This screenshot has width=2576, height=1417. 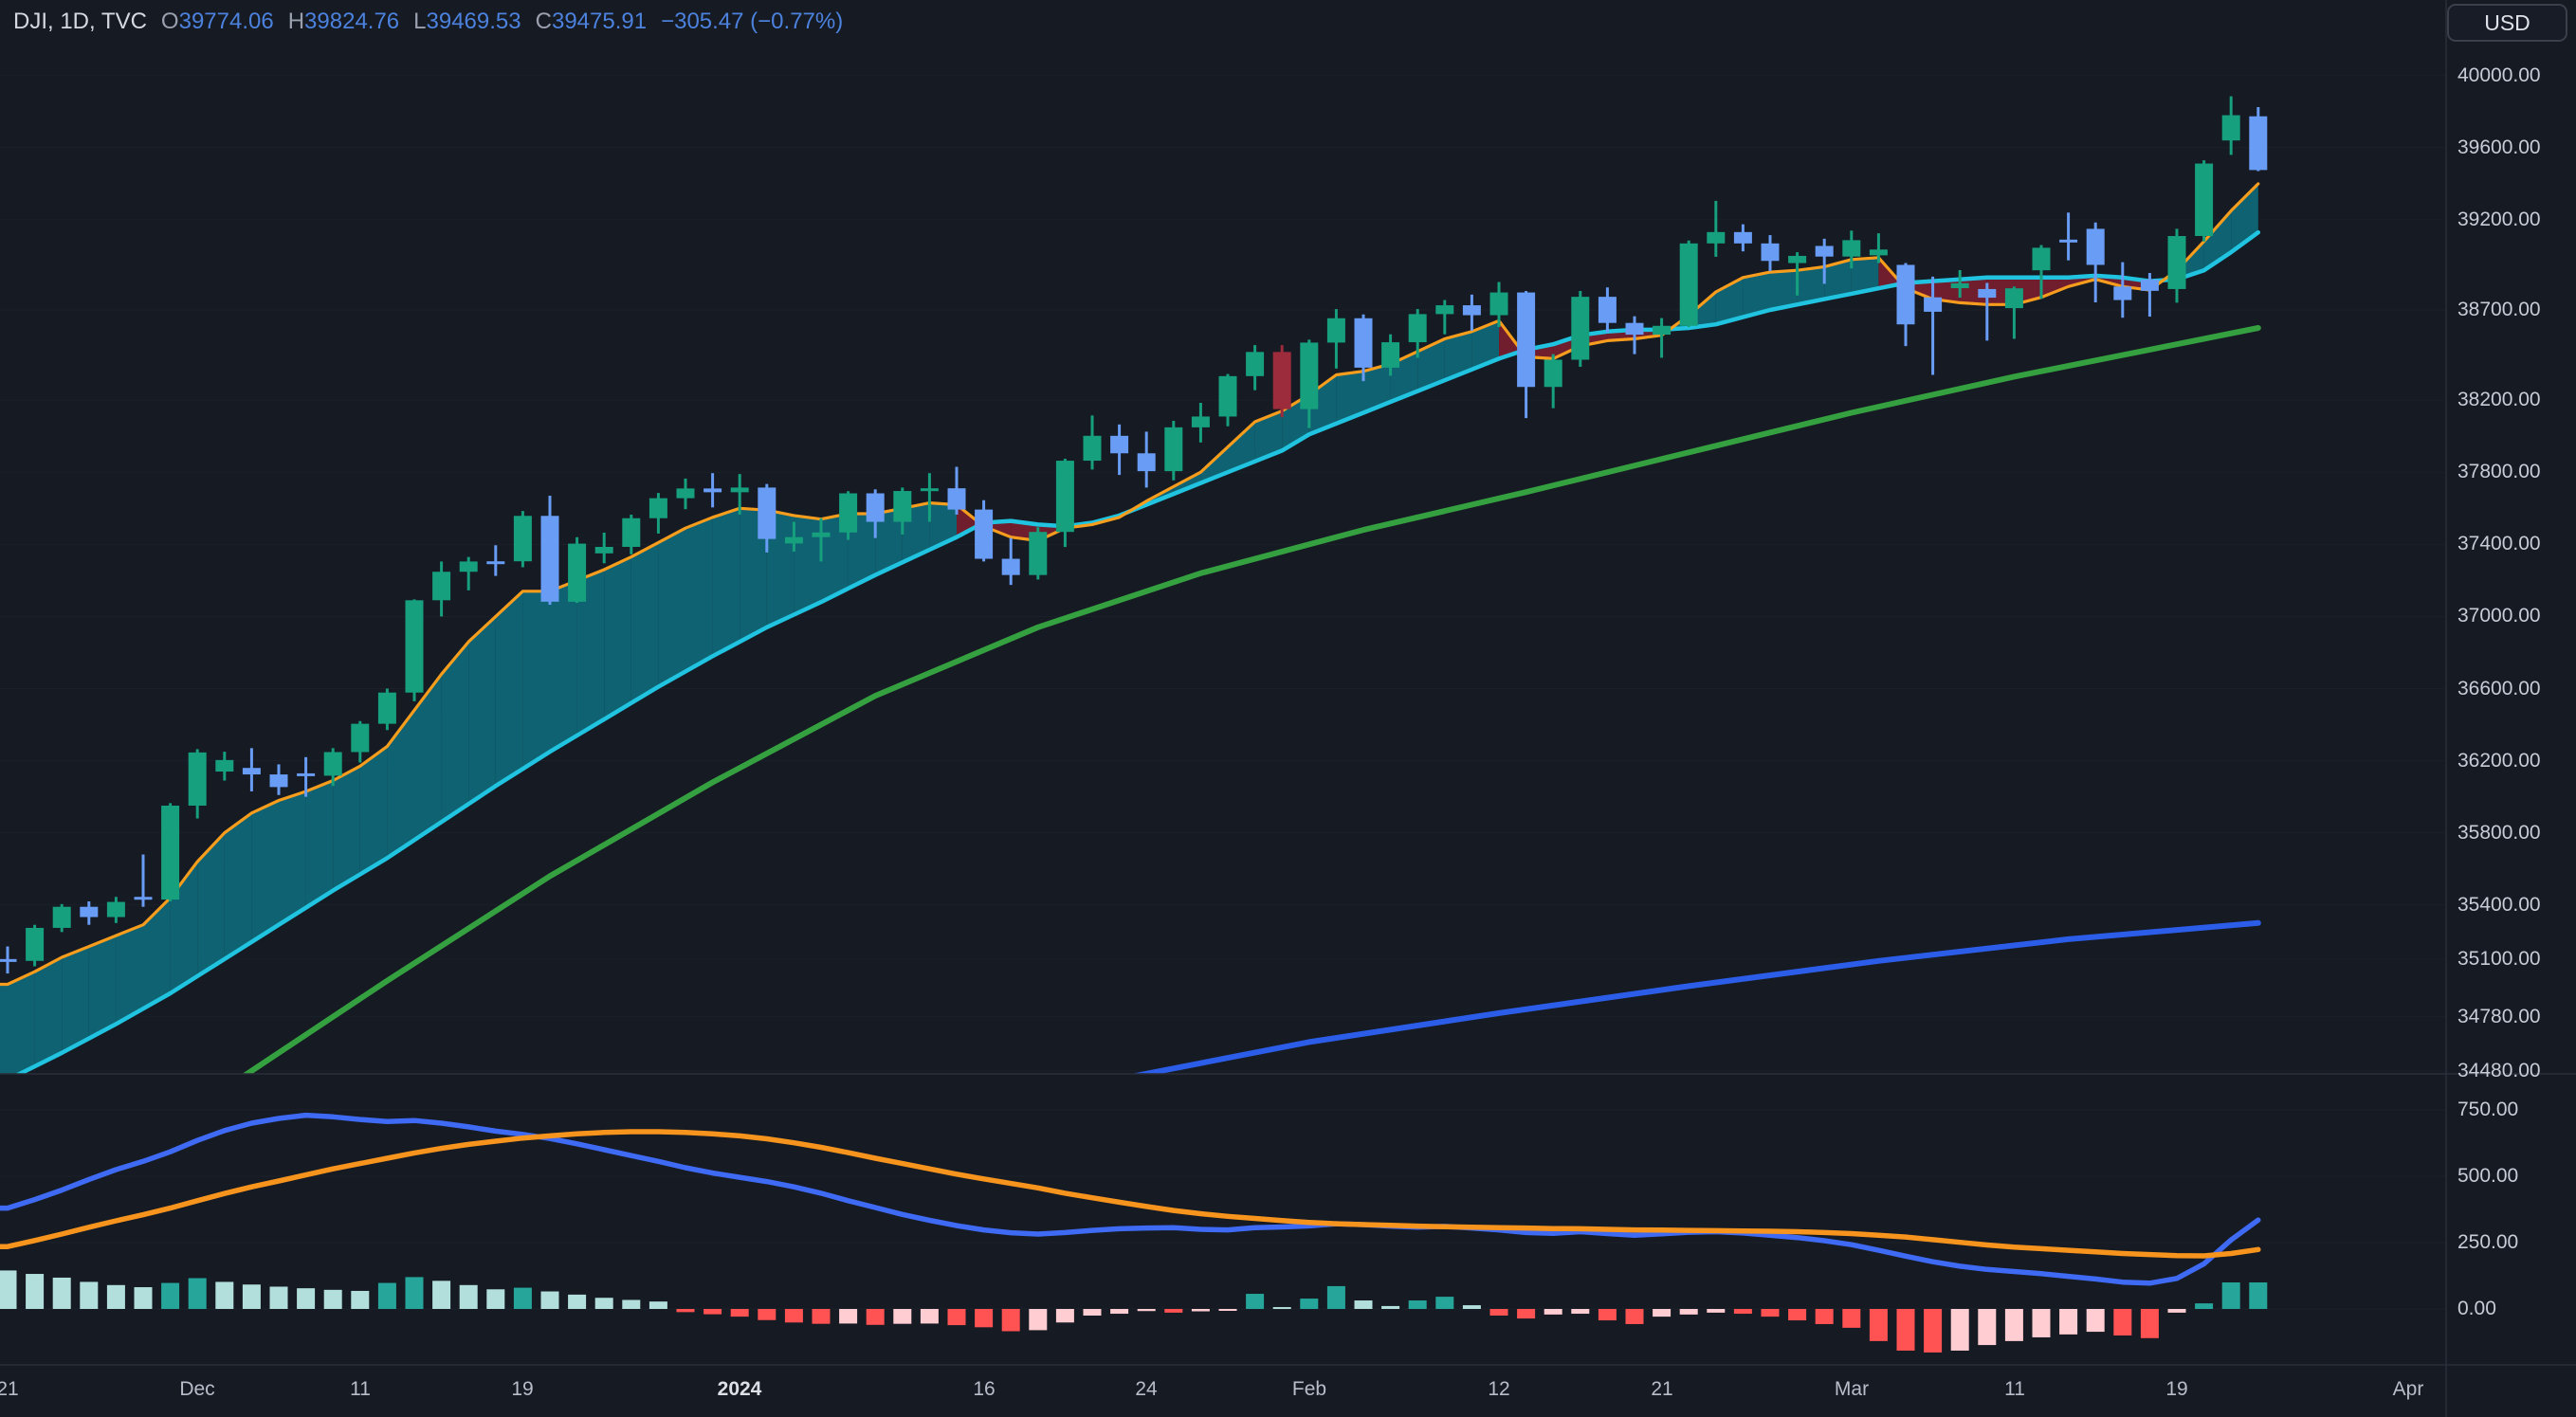 What do you see at coordinates (420, 21) in the screenshot?
I see `low-label: L` at bounding box center [420, 21].